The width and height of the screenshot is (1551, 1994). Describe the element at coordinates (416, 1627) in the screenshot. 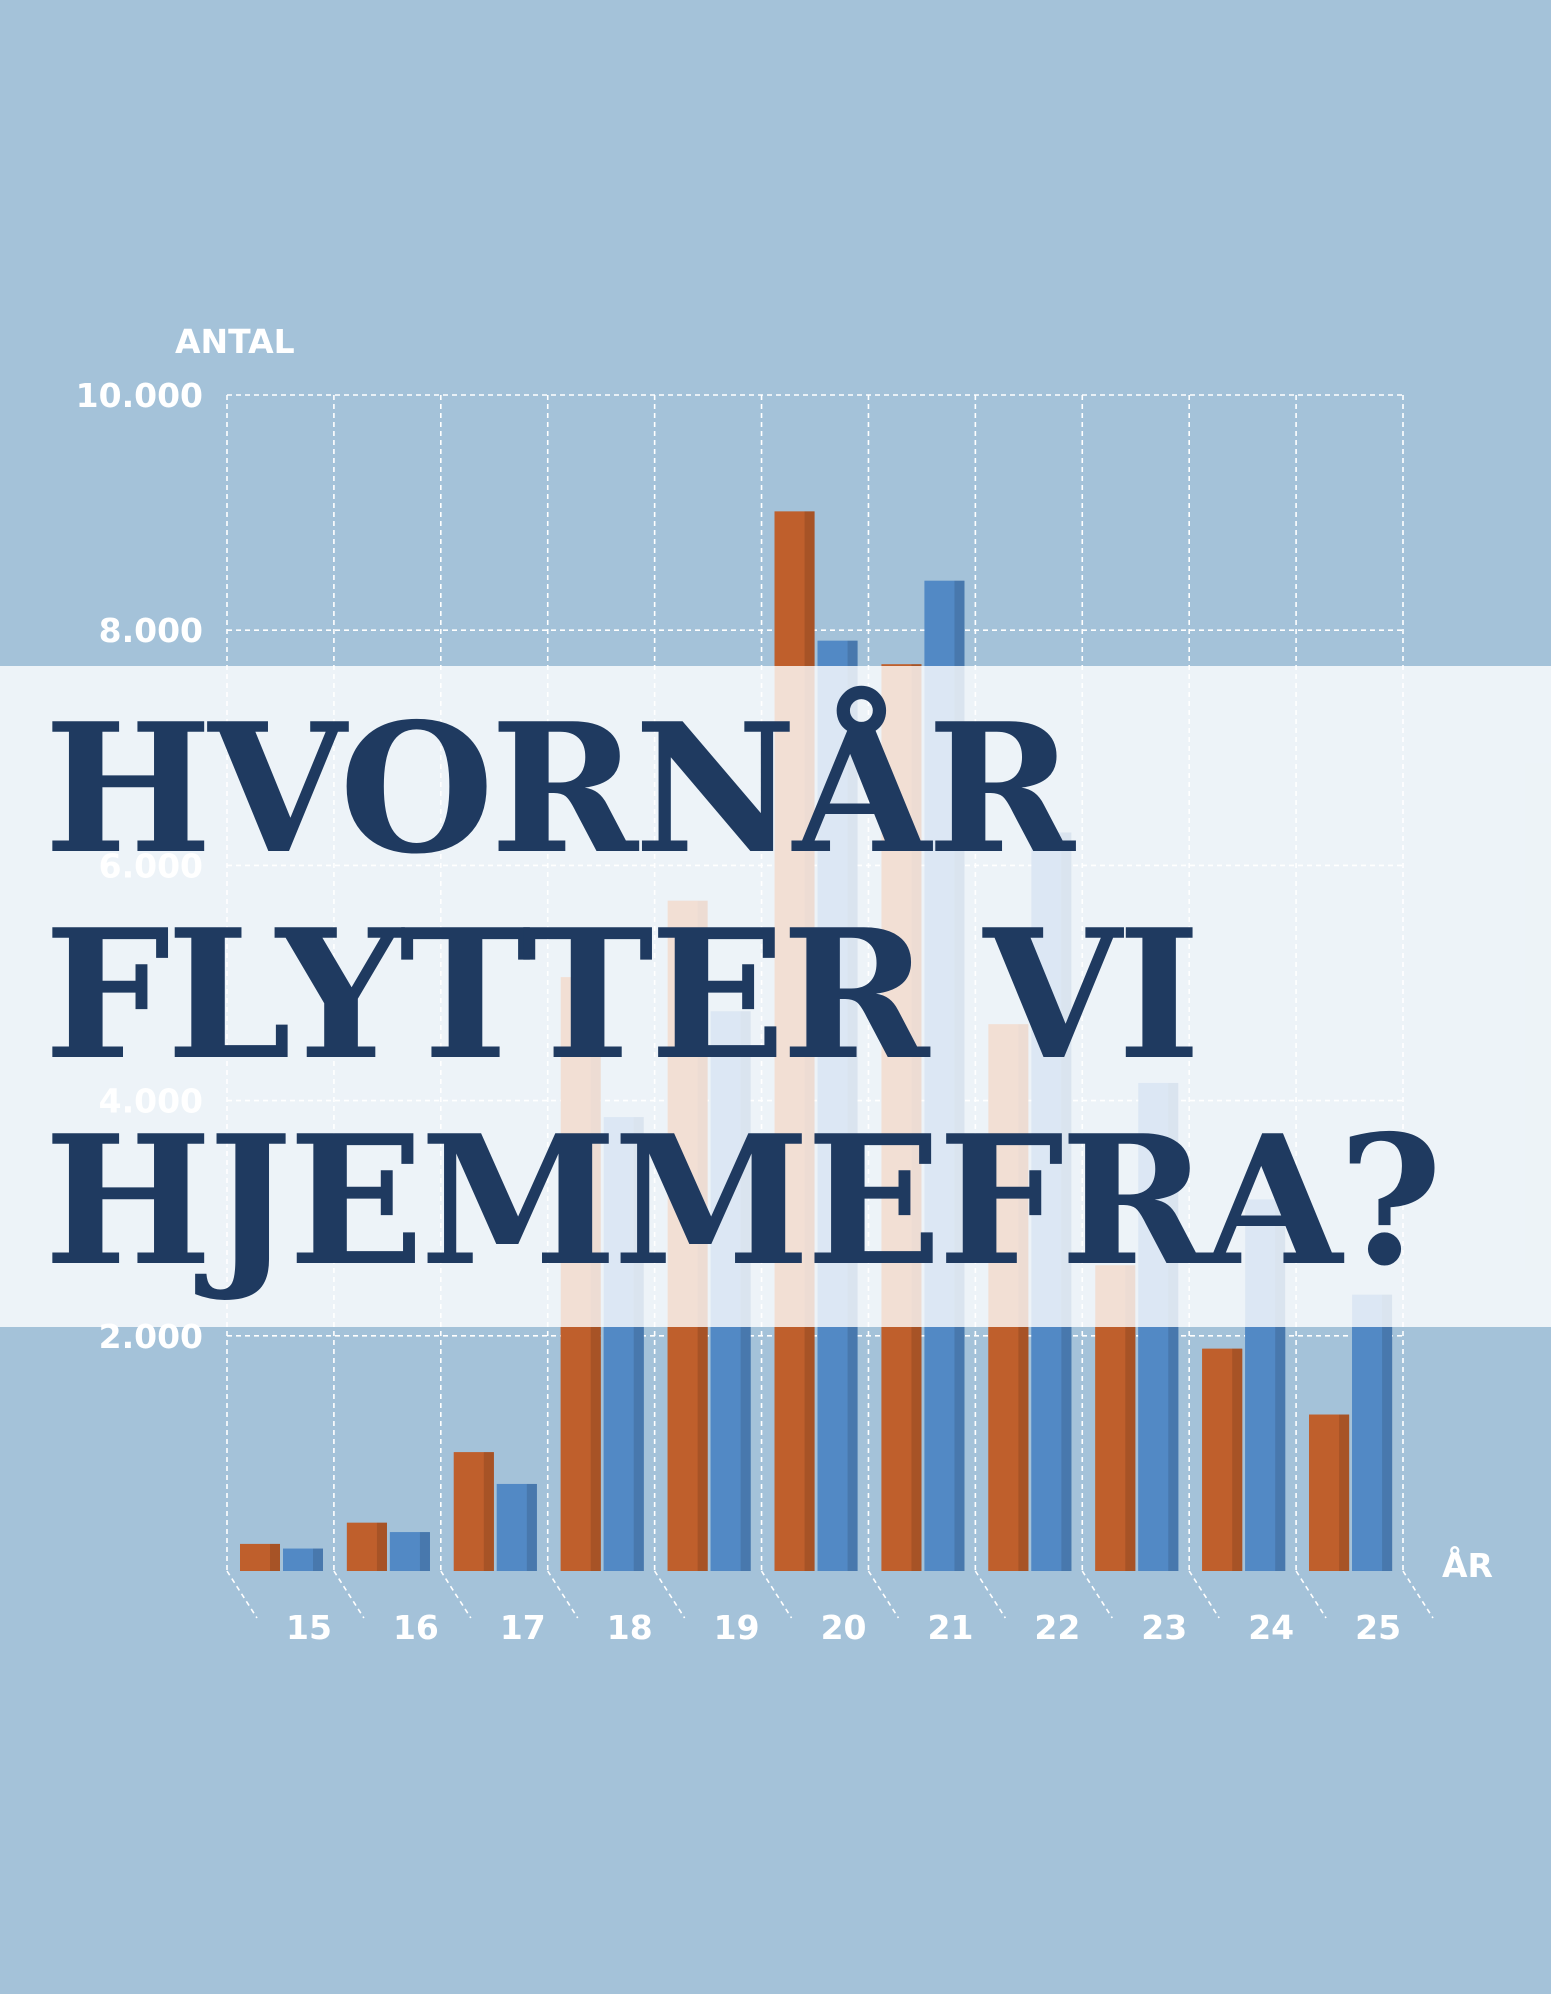

I see `x-tick-label: 16` at that location.